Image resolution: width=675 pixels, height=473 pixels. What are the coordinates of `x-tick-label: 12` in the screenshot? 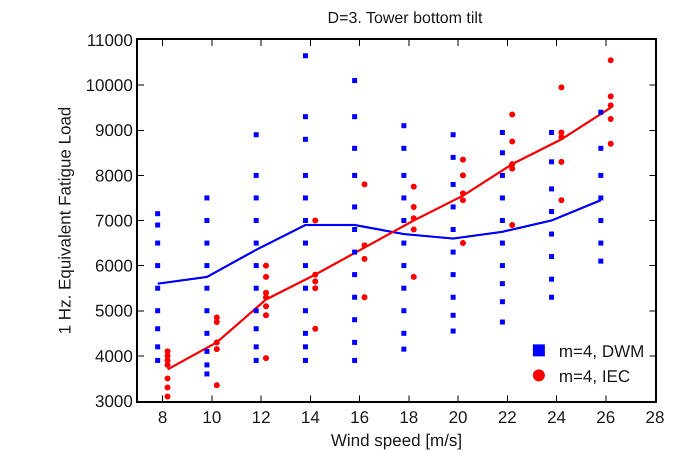 It's located at (261, 418).